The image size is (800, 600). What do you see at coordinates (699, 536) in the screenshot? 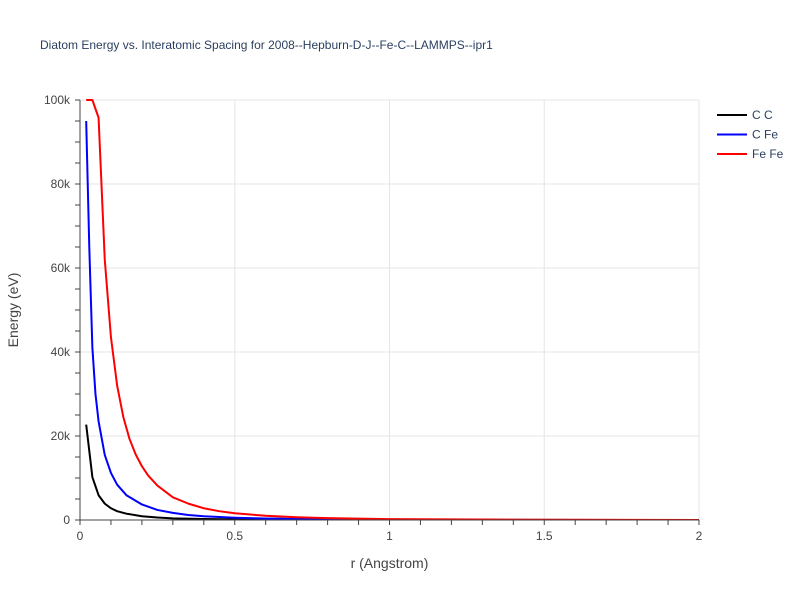
I see `x-tick-label: 2` at bounding box center [699, 536].